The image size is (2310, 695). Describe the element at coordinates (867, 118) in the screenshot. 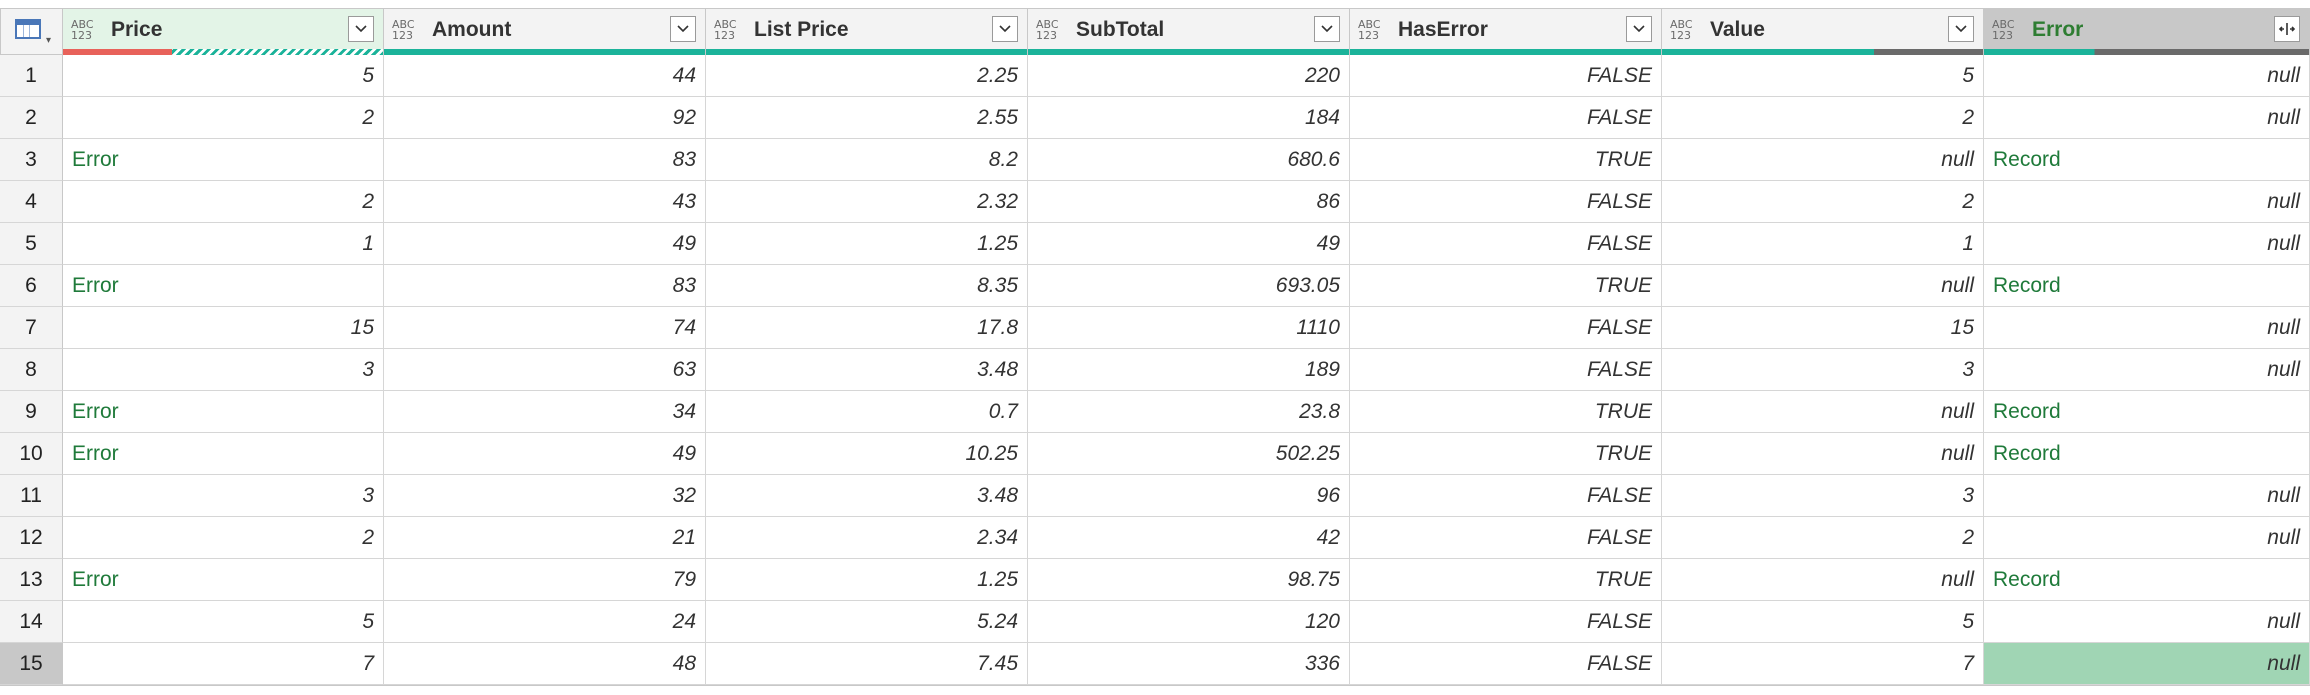

I see `table-cell: 2.55` at that location.